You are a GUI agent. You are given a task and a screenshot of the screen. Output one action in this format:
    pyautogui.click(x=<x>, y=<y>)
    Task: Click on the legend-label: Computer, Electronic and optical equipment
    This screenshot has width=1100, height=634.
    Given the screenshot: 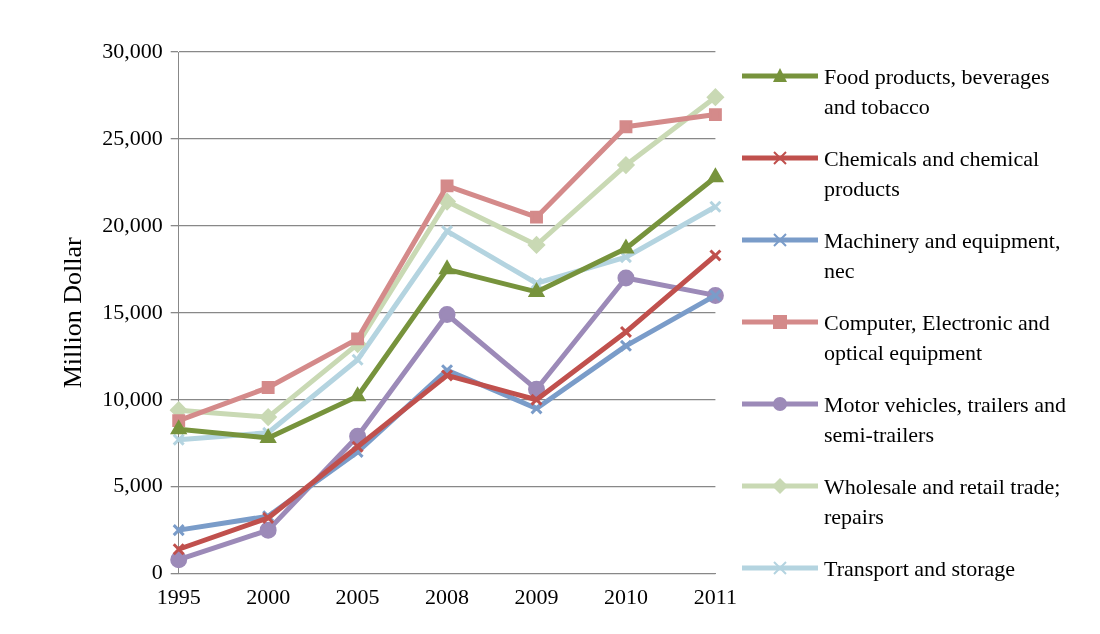 What is the action you would take?
    pyautogui.click(x=937, y=338)
    